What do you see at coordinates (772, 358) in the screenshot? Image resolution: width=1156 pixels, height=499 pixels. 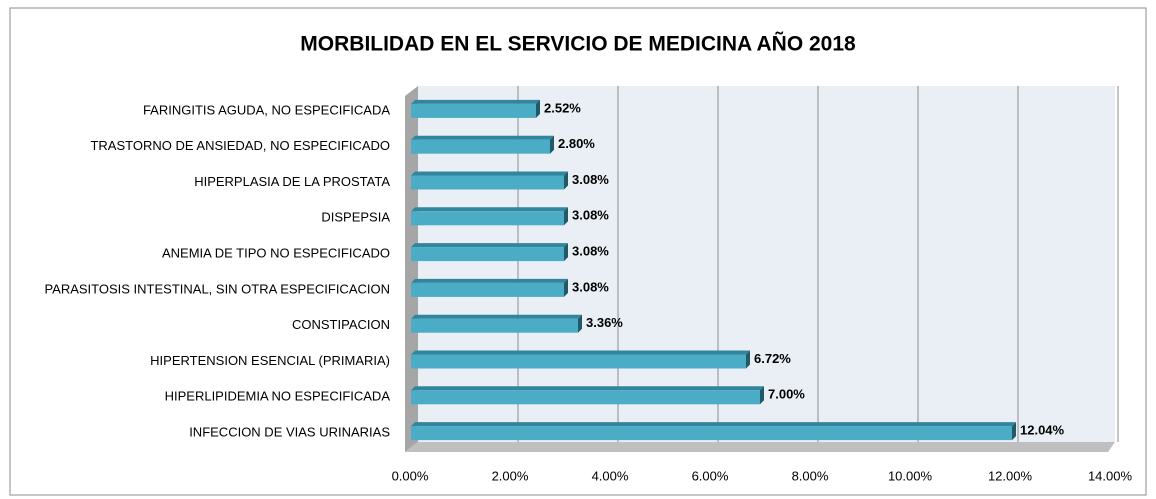 I see `value-label: 6.72%` at bounding box center [772, 358].